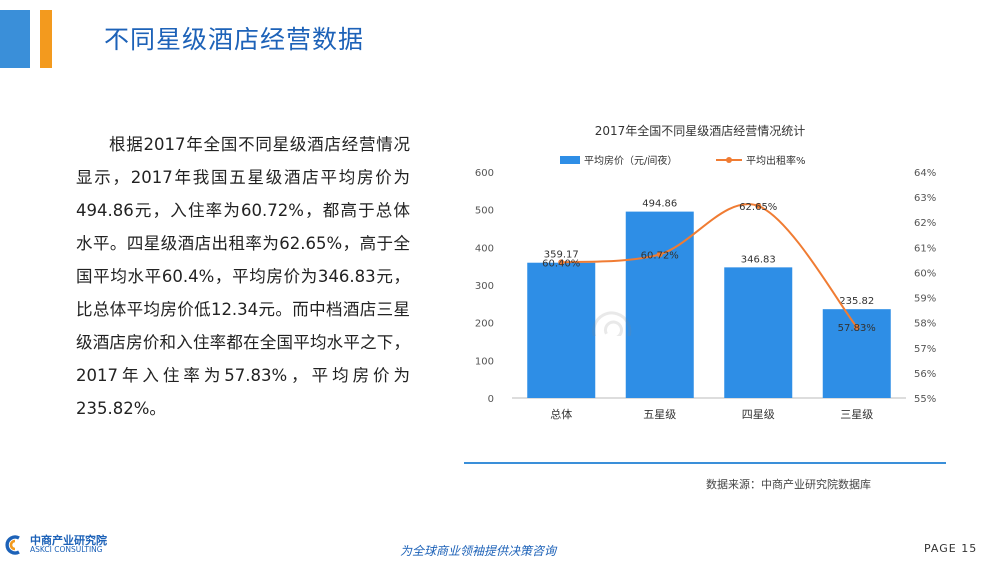 This screenshot has width=1000, height=563. What do you see at coordinates (561, 255) in the screenshot?
I see `bar-value-label: 359.17` at bounding box center [561, 255].